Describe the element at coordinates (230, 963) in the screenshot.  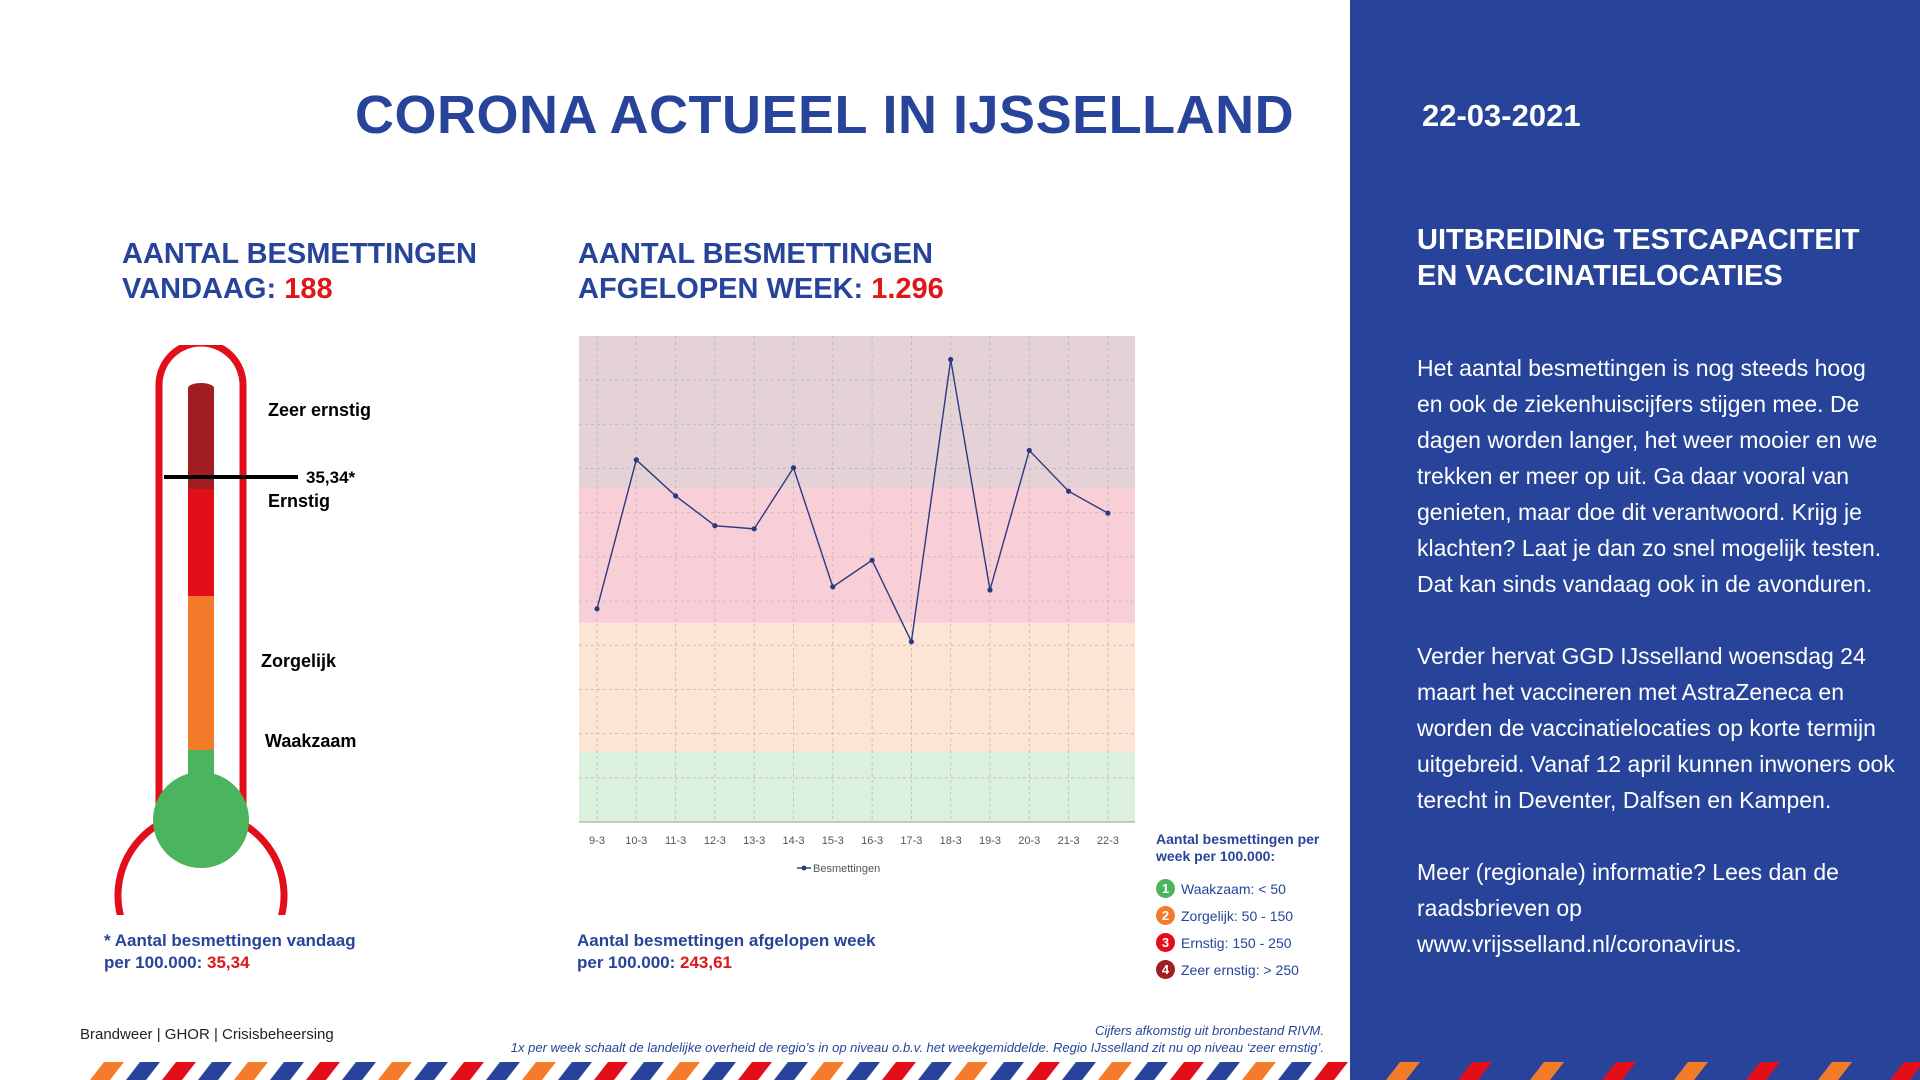
I see `today-note-line2: per 100.000: 35,34` at that location.